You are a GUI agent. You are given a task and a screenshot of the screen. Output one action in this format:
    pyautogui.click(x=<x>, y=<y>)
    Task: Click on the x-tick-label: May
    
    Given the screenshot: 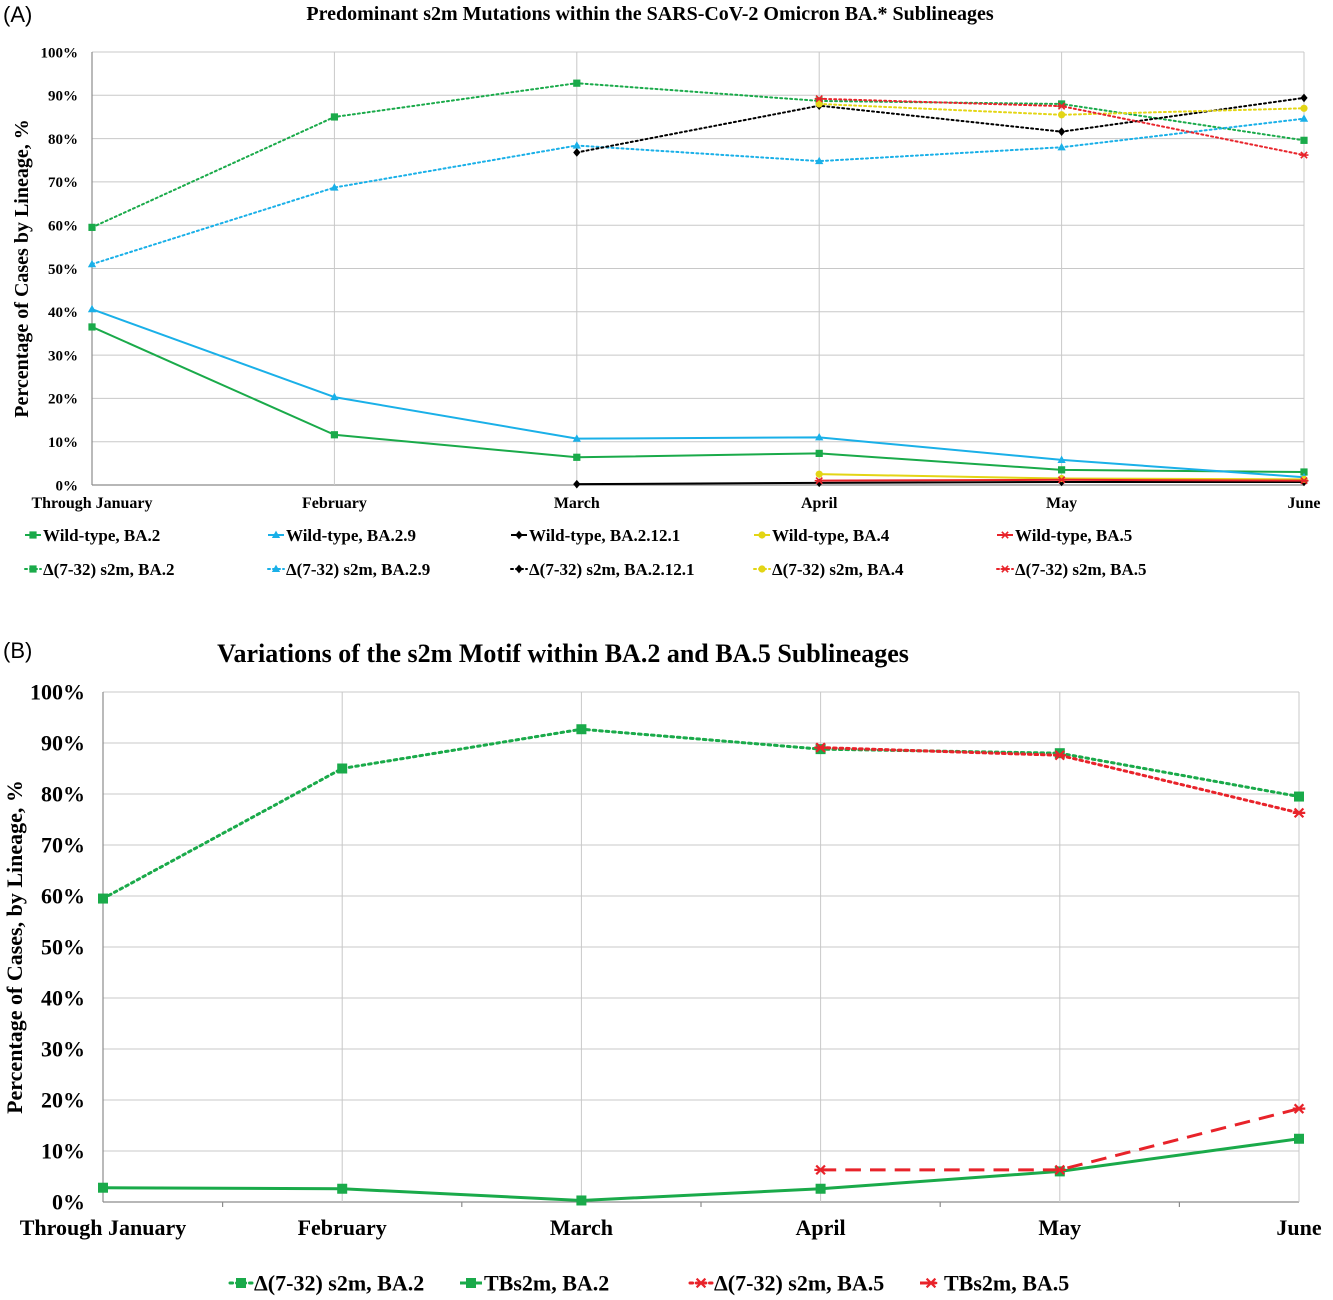 What is the action you would take?
    pyautogui.click(x=1061, y=503)
    